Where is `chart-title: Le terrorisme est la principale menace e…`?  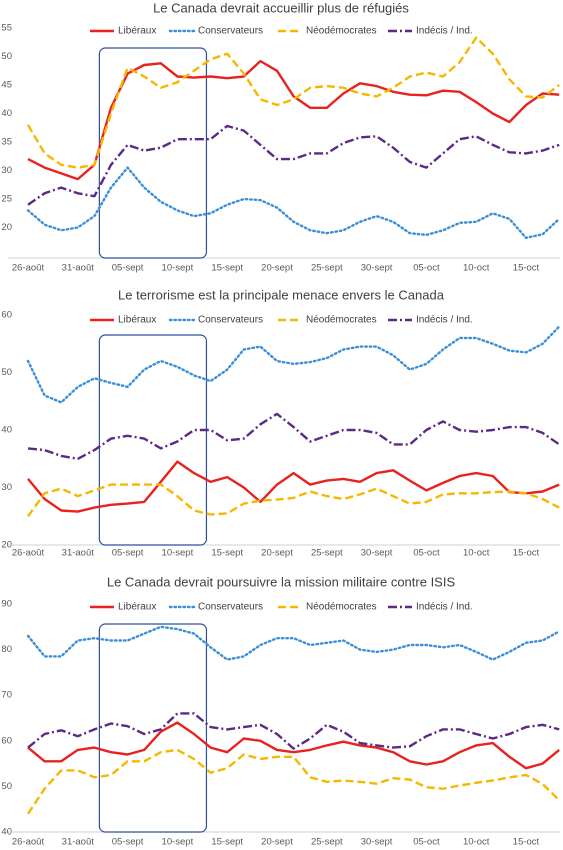 chart-title: Le terrorisme est la principale menace e… is located at coordinates (281, 294).